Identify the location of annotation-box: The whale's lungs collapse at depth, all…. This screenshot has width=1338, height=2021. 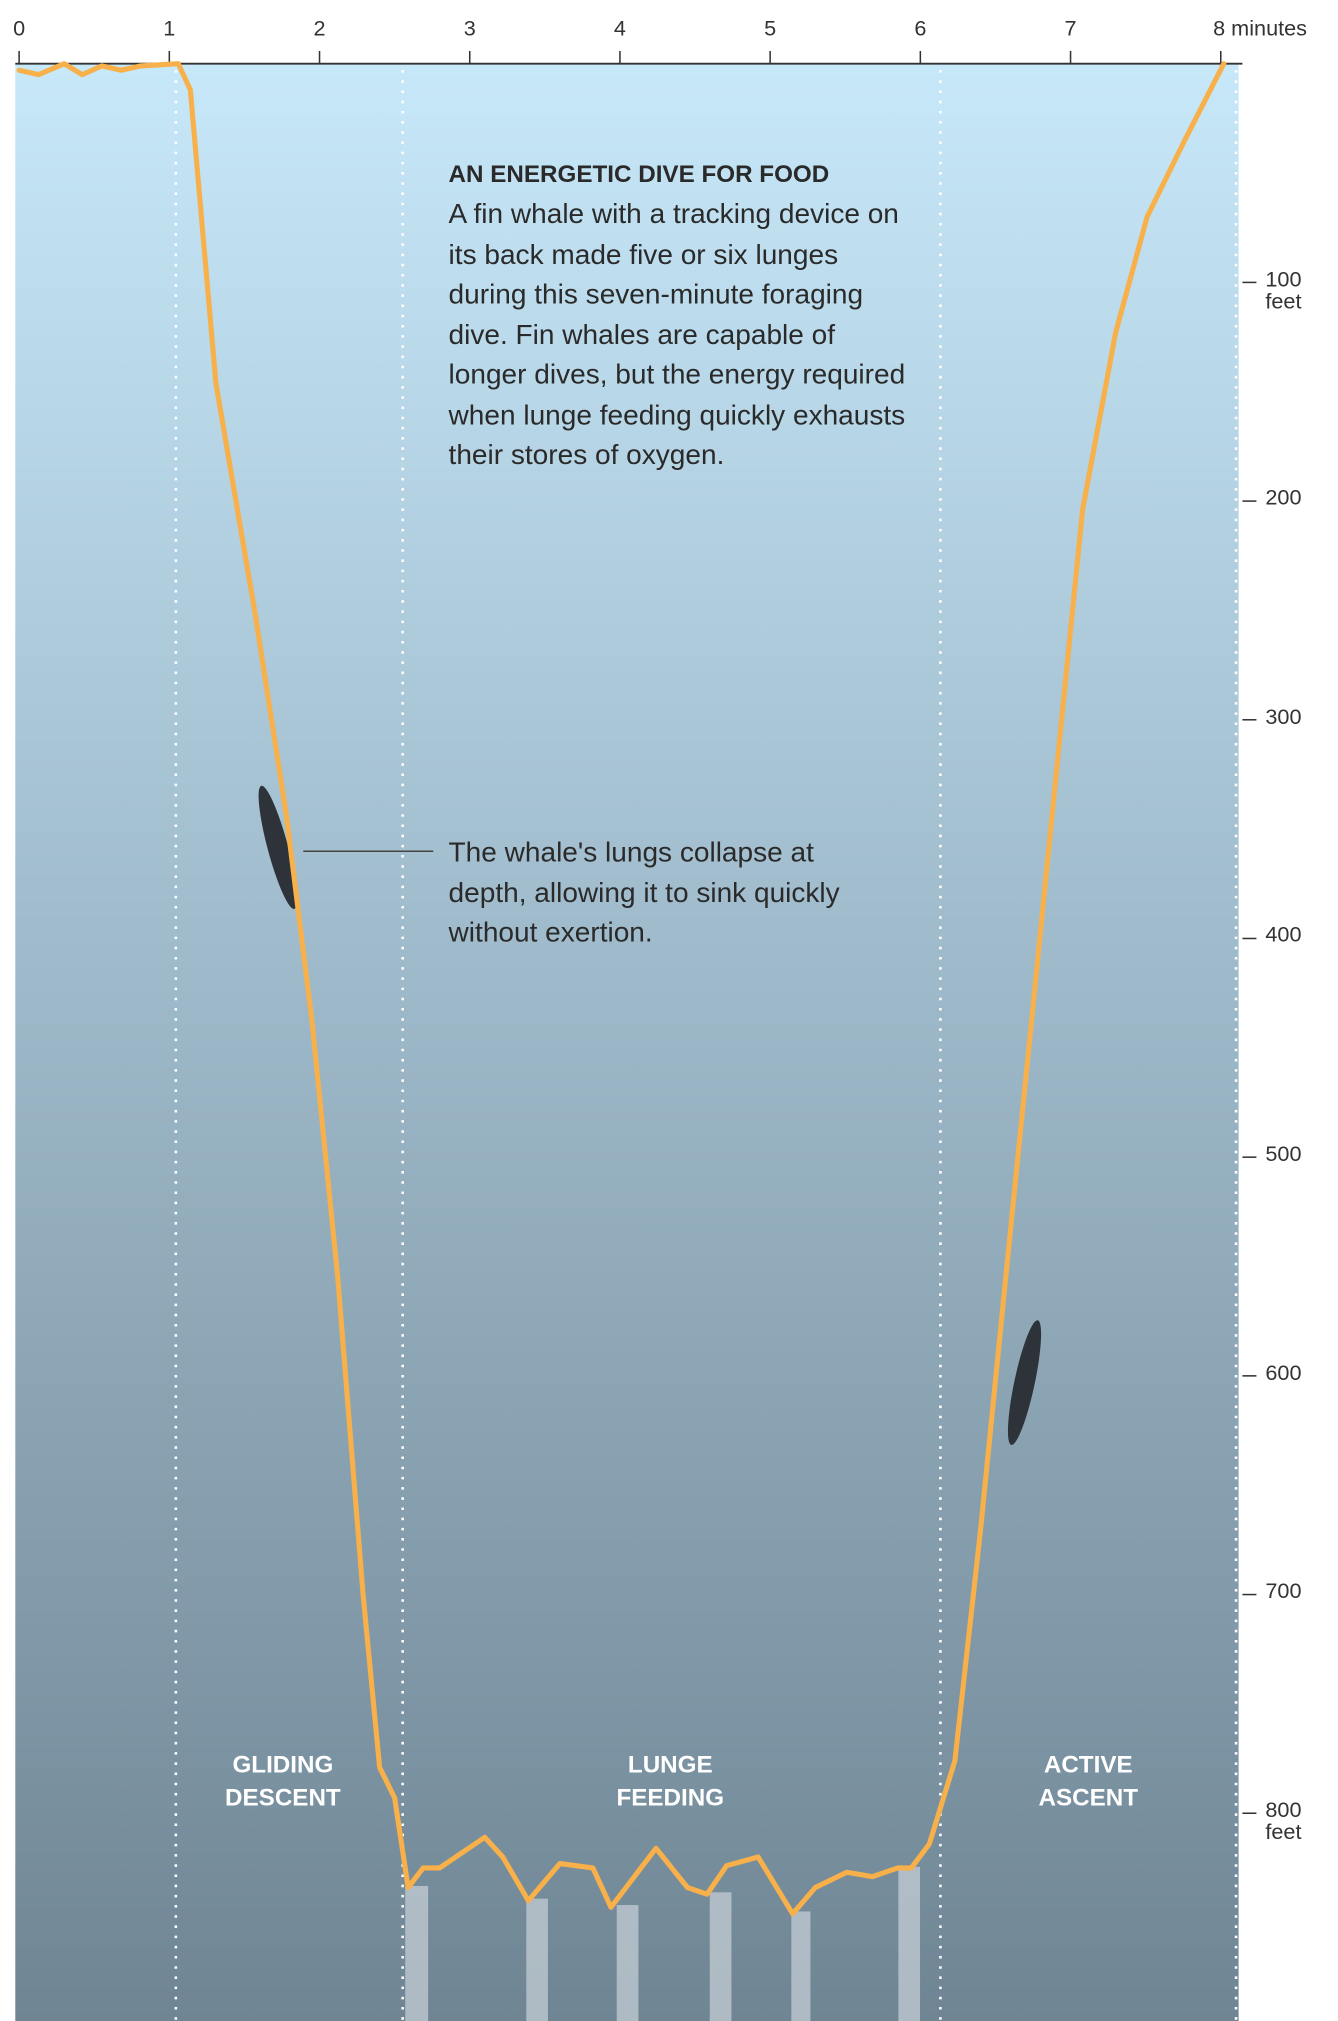
(644, 892).